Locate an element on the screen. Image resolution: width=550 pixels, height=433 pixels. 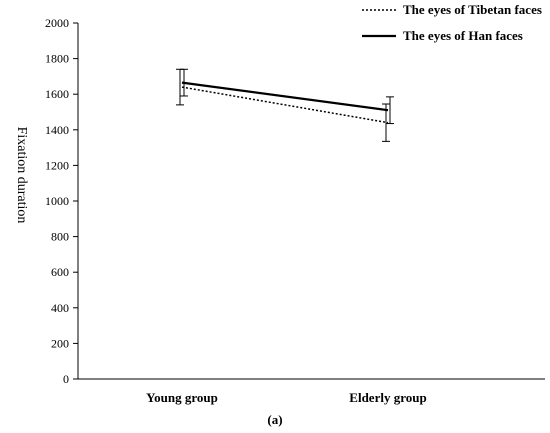
x-category-label: Young group is located at coordinates (182, 397).